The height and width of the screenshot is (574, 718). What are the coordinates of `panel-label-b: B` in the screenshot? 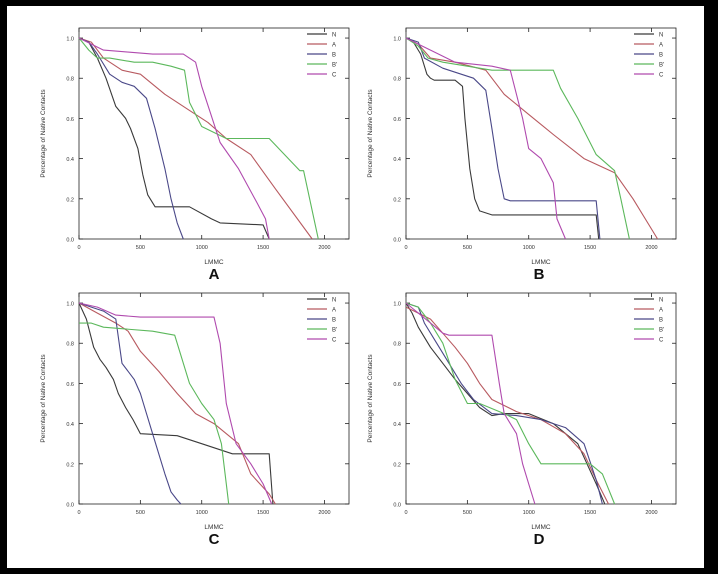 It's located at (539, 274).